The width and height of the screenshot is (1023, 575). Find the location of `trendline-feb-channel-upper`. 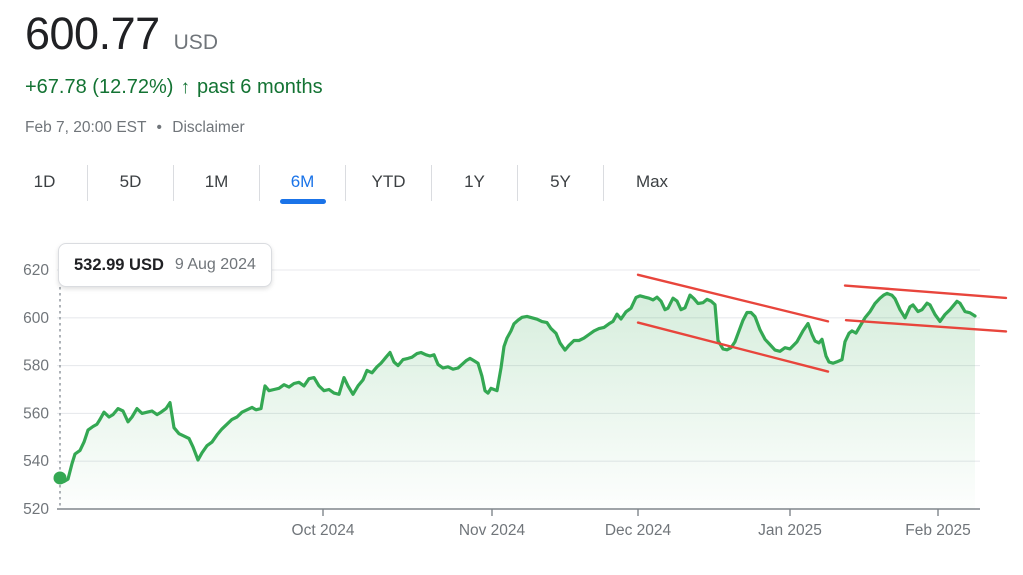

trendline-feb-channel-upper is located at coordinates (925, 292).